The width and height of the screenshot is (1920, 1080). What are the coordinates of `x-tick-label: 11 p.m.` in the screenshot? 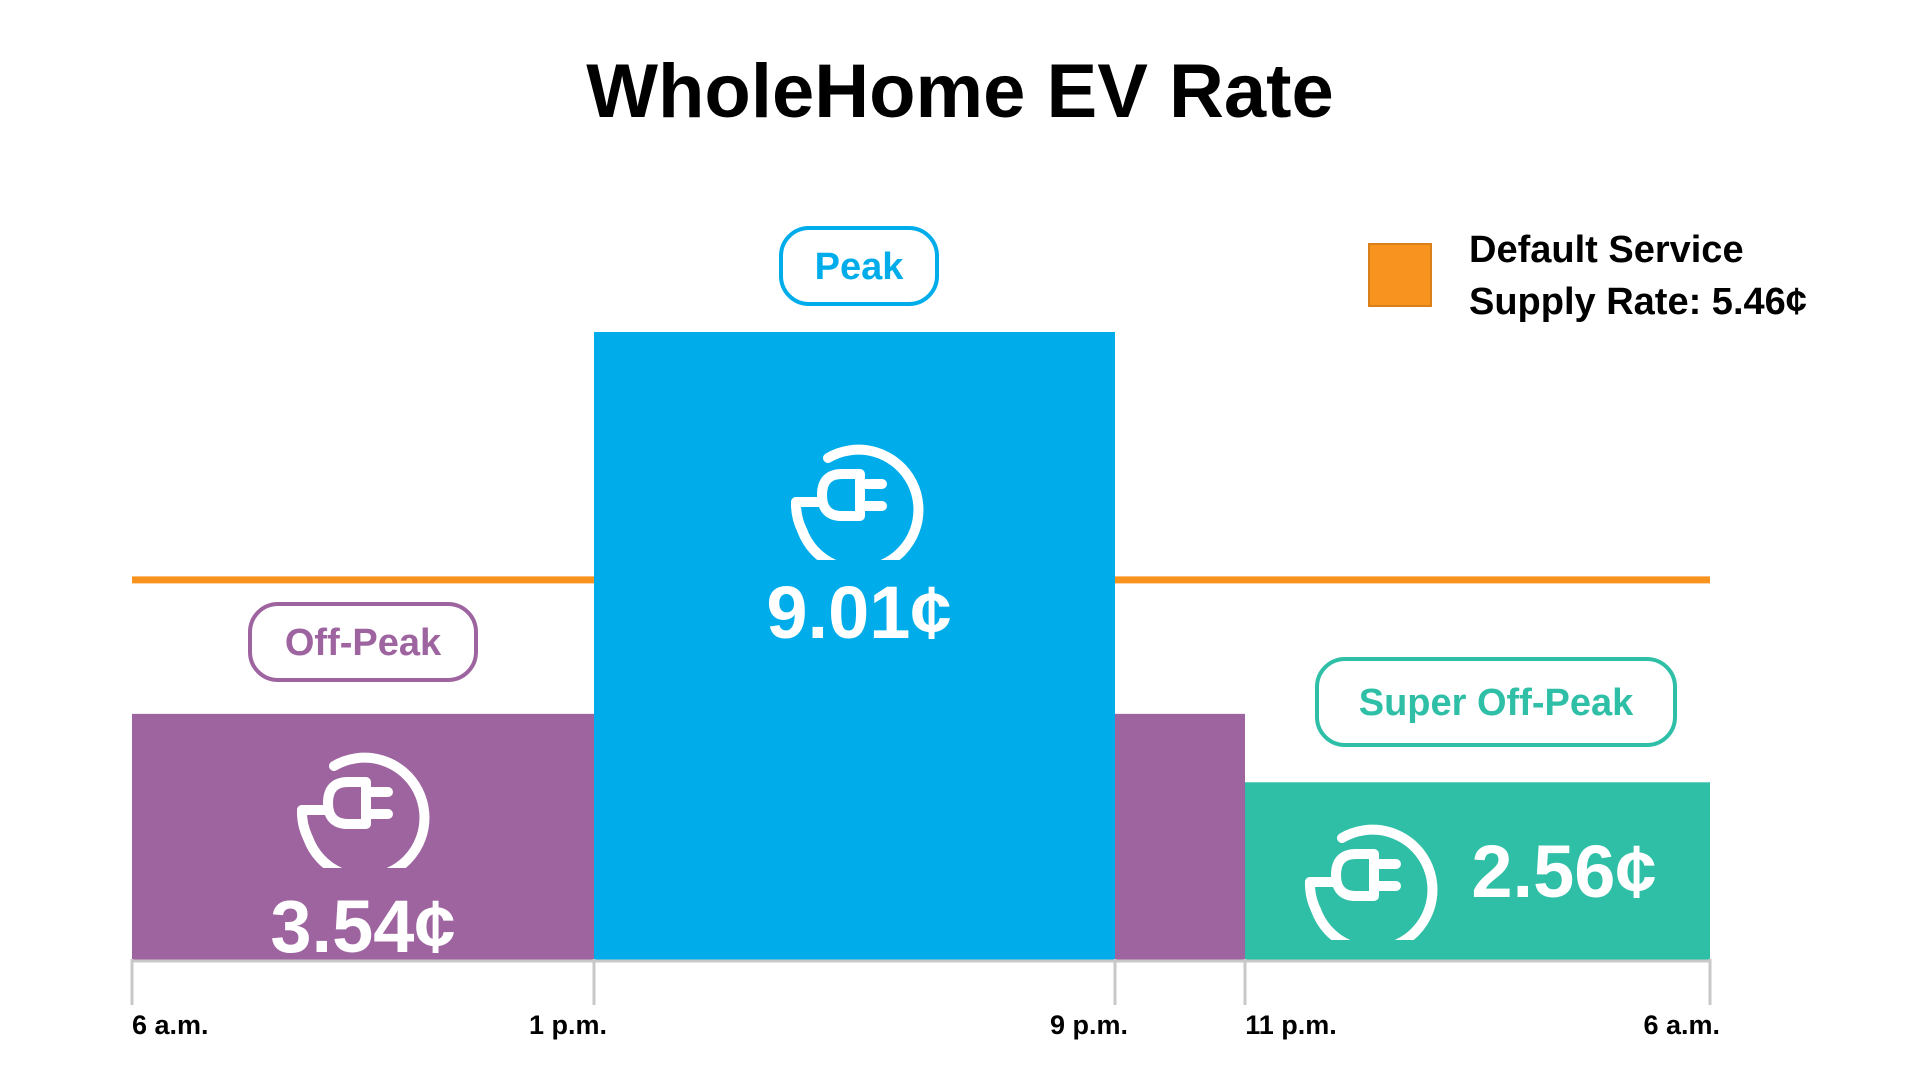 It's located at (1291, 1025).